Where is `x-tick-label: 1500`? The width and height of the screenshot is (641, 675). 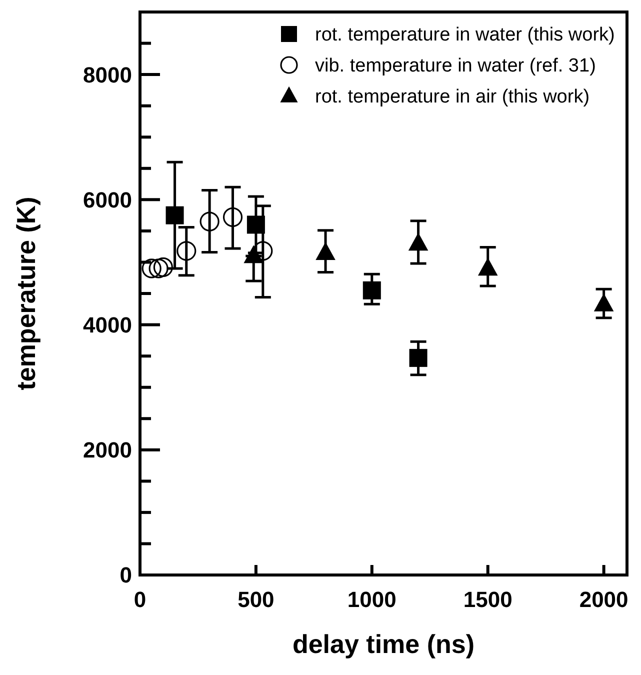
x-tick-label: 1500 is located at coordinates (487, 599).